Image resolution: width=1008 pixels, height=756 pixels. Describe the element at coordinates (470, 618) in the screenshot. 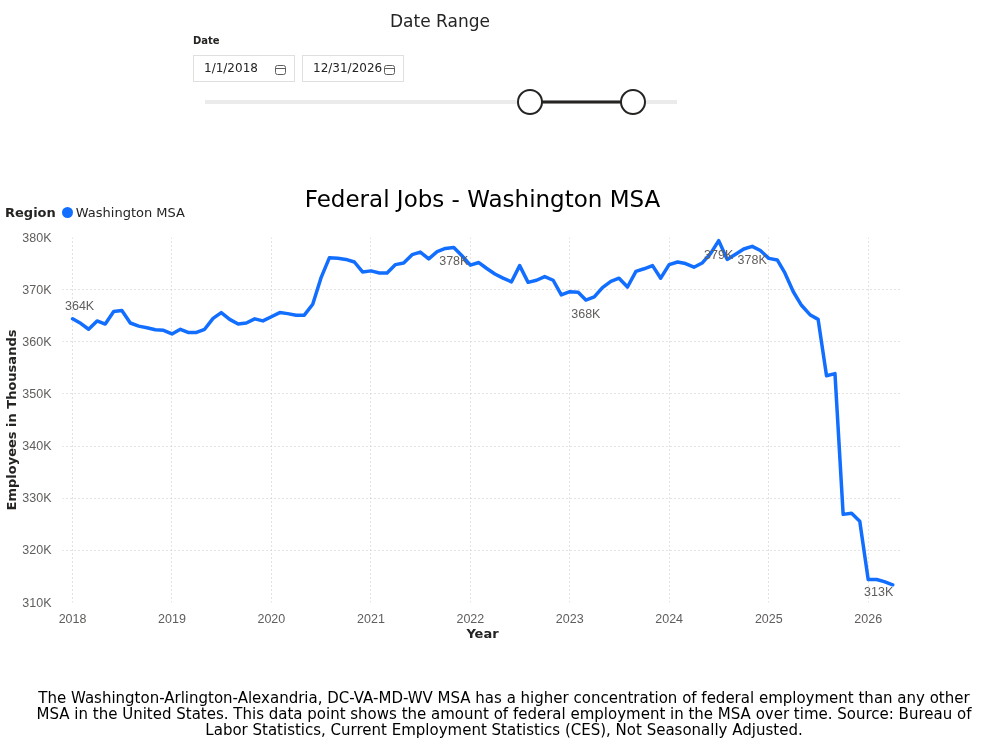

I see `x-tick-label: 2022` at that location.